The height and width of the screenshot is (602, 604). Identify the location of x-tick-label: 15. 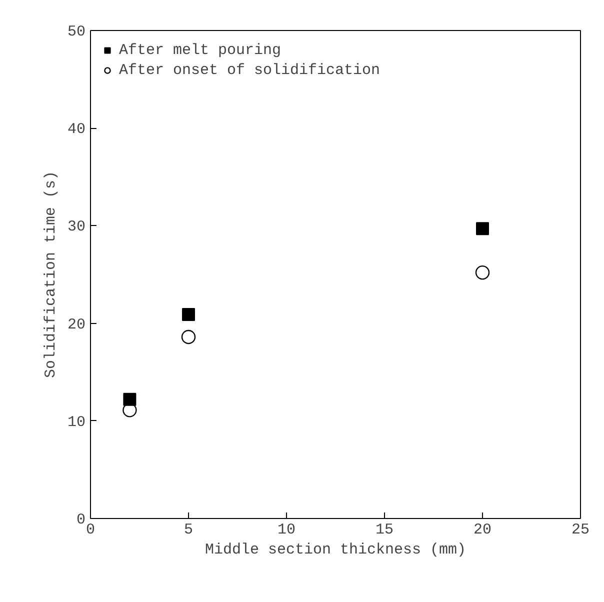
(385, 530).